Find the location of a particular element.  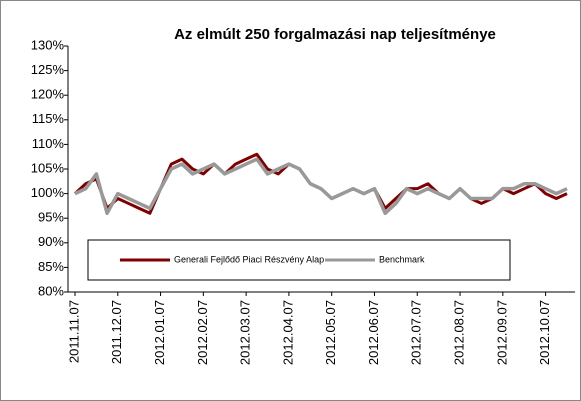

x-tick-label: 2012.09.07 is located at coordinates (501, 332).